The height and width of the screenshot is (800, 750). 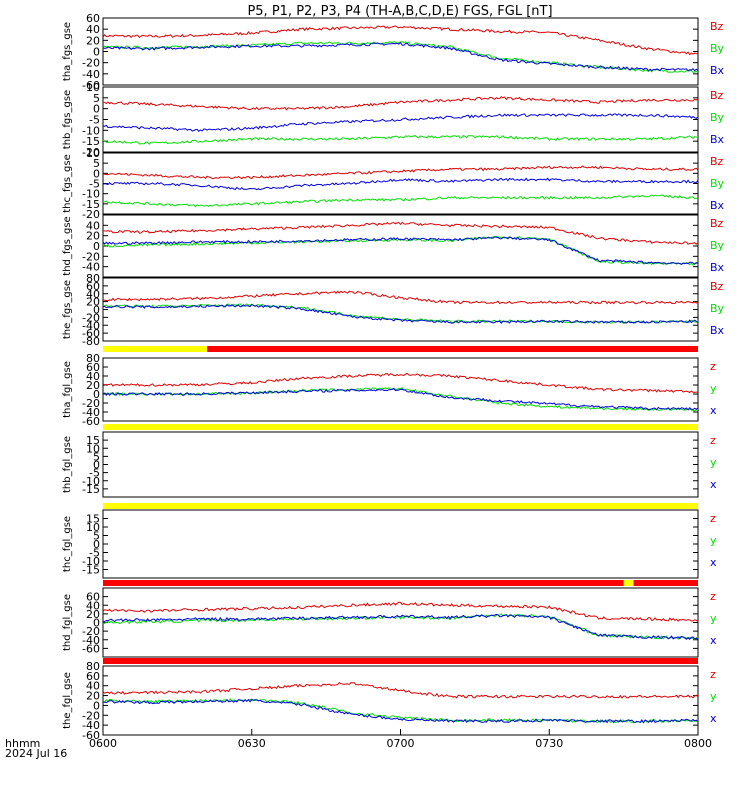 I want to click on time-axis: 0600 0630 0700 0730 0800, so click(x=400, y=739).